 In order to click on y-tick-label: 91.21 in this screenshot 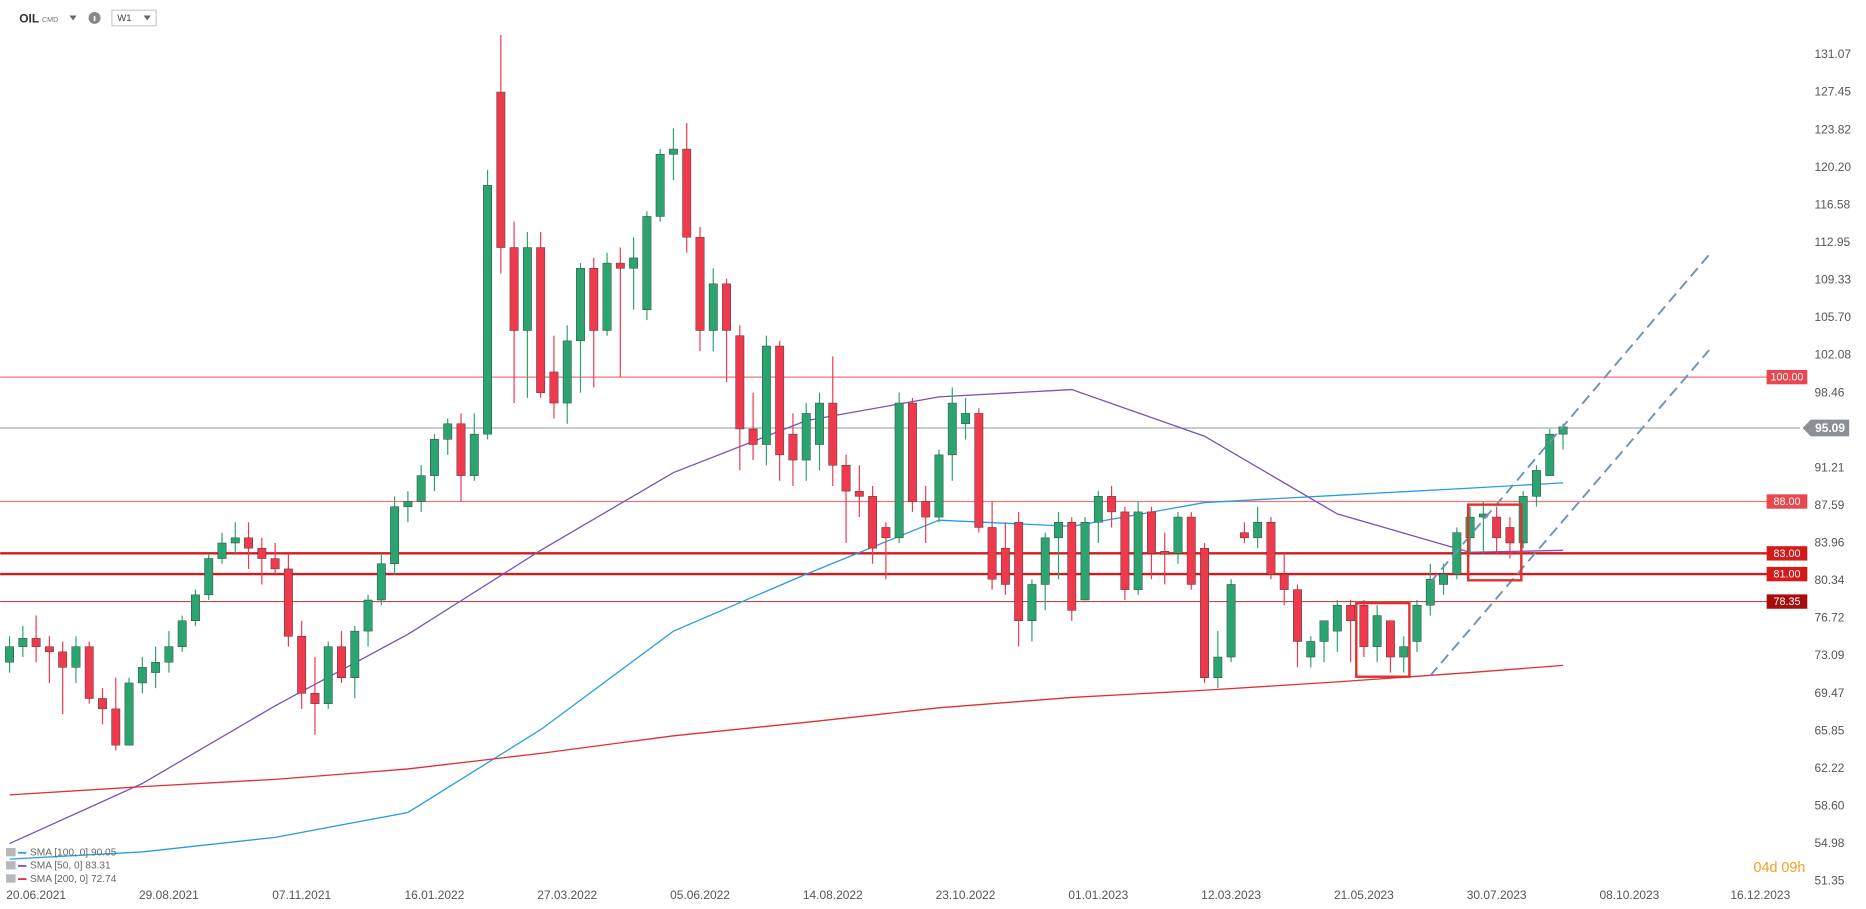, I will do `click(1829, 467)`.